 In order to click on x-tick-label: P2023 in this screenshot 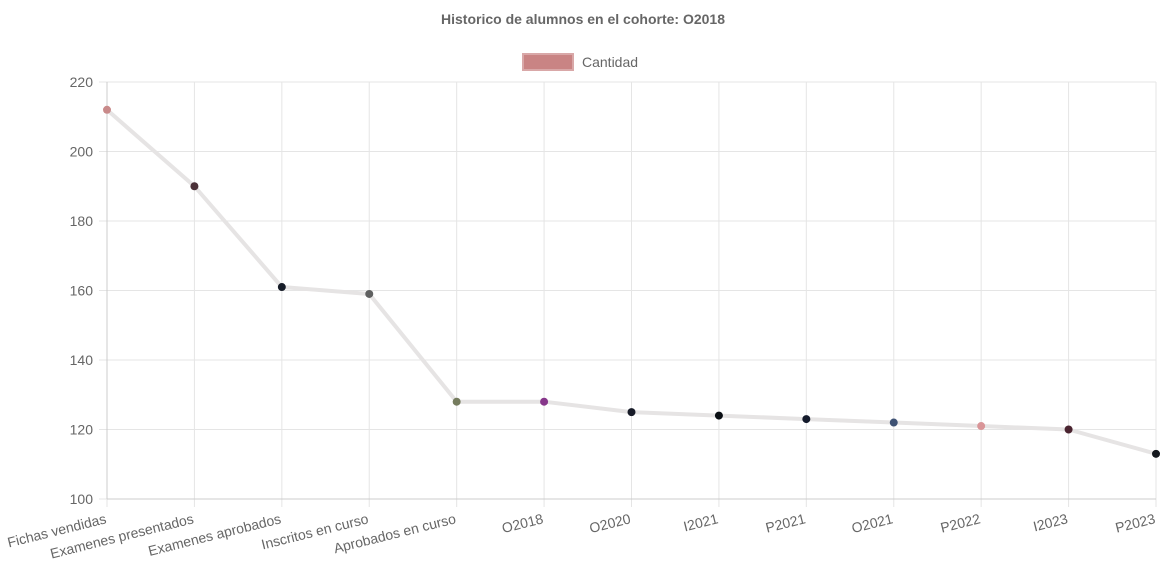, I will do `click(1135, 522)`.